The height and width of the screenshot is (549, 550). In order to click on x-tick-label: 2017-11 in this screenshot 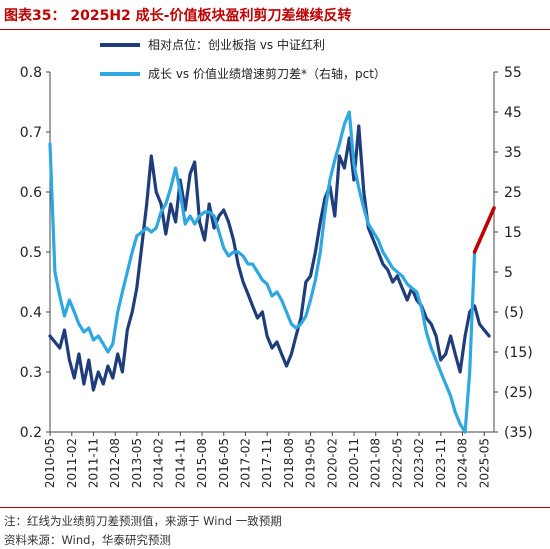, I will do `click(267, 463)`.